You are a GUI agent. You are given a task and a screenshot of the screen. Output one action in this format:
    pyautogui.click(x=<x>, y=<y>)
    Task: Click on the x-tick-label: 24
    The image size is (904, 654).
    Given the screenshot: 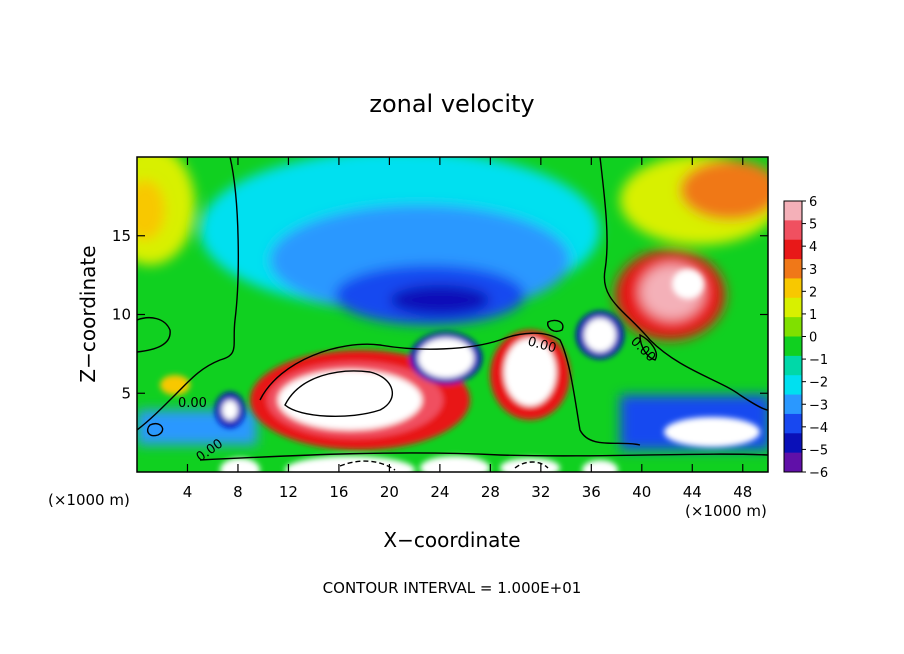 What is the action you would take?
    pyautogui.click(x=439, y=492)
    